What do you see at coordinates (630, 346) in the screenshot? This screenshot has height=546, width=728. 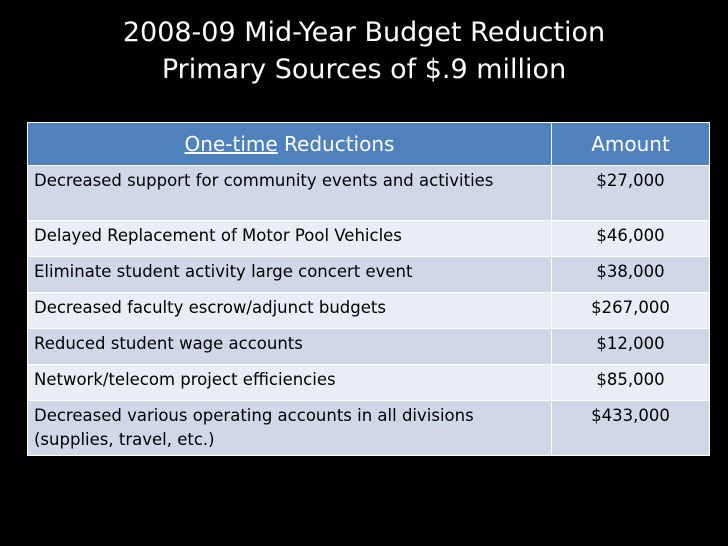 I see `row-amount: $12,000` at bounding box center [630, 346].